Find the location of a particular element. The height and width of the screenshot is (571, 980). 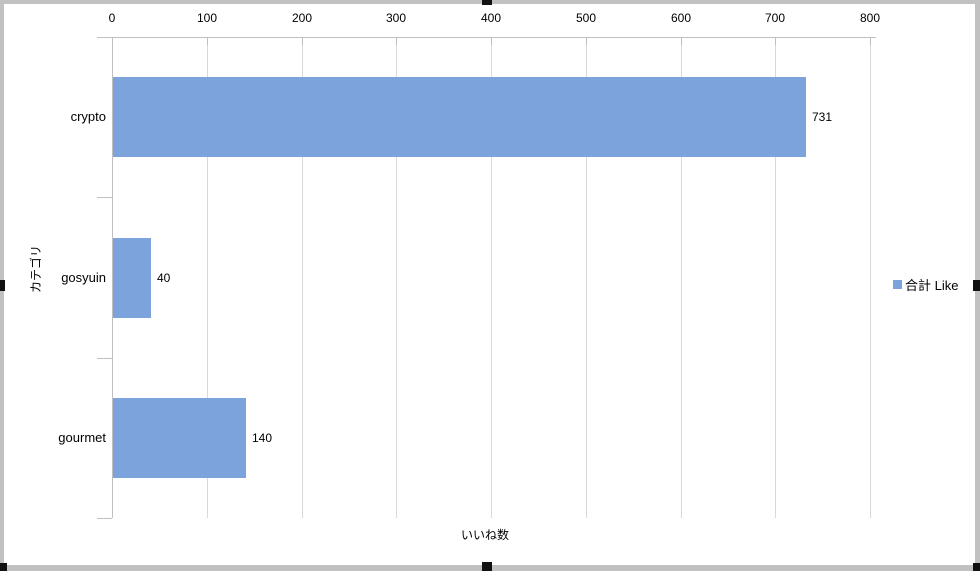

category-label-crypto: crypto is located at coordinates (88, 116).